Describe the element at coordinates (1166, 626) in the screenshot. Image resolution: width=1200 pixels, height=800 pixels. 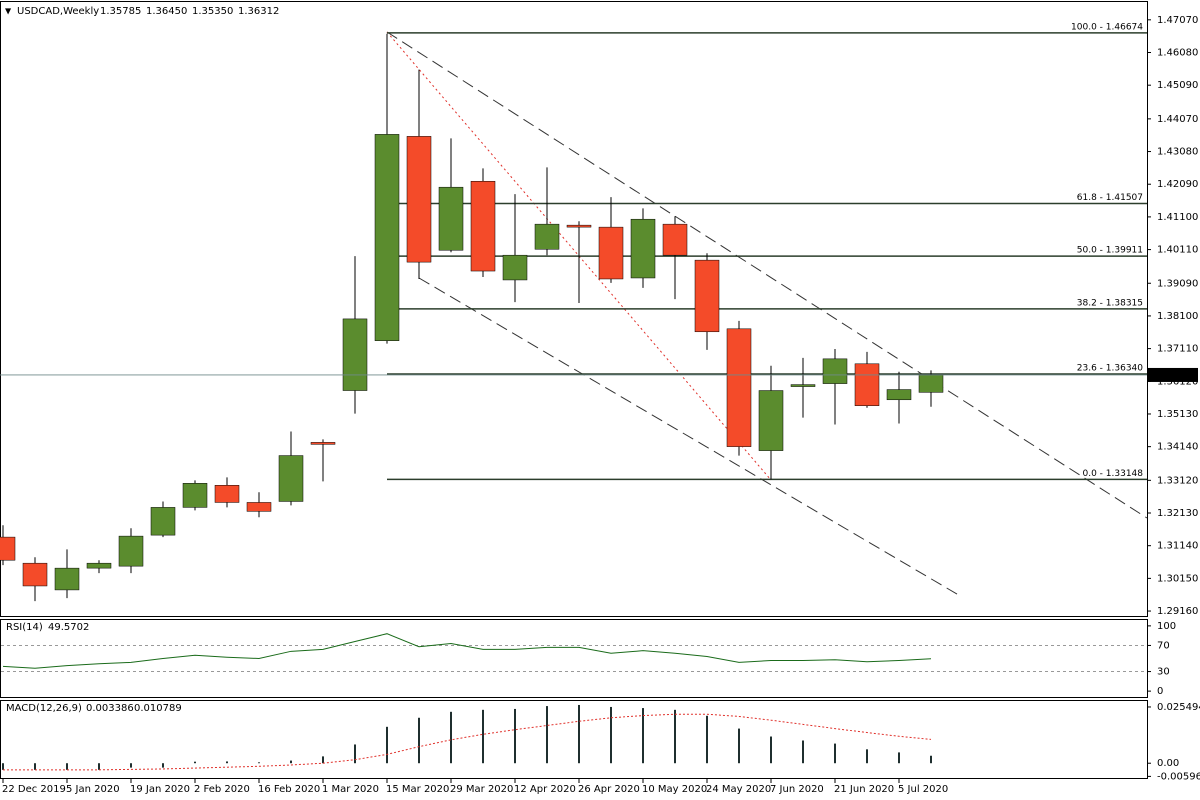
I see `y-tick-label: 100` at that location.